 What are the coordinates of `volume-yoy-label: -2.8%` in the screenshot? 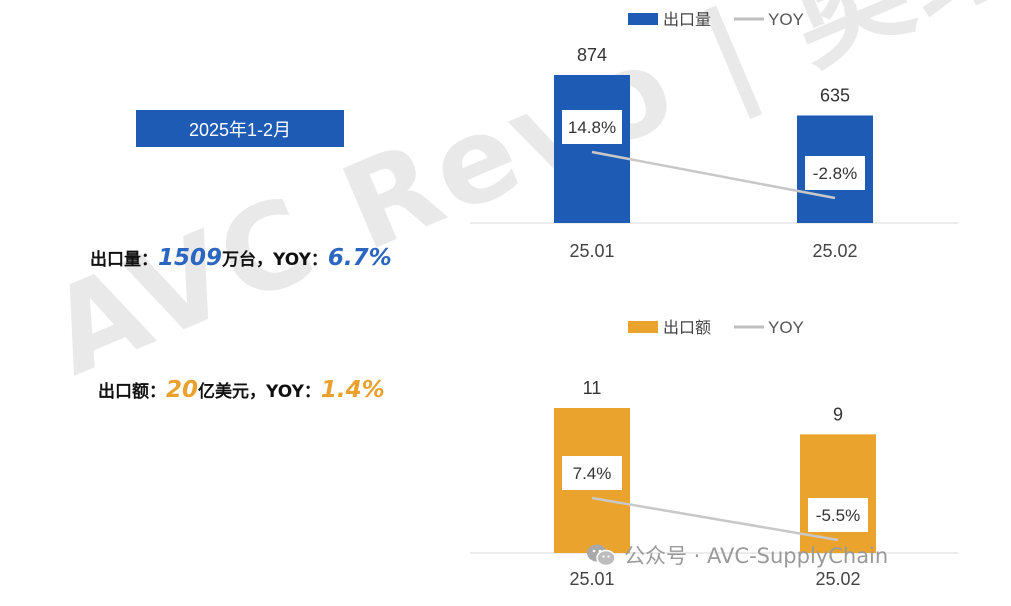 It's located at (835, 173).